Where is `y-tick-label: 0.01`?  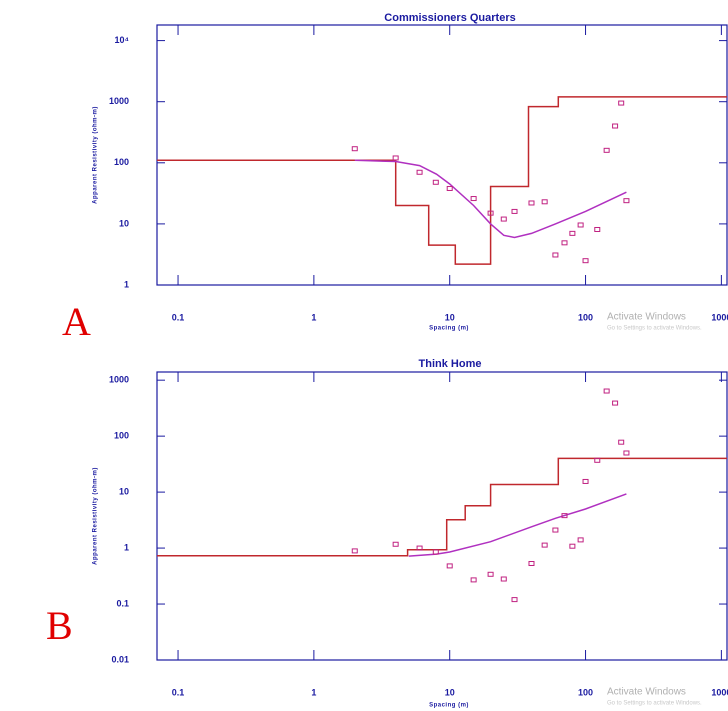 y-tick-label: 0.01 is located at coordinates (120, 659).